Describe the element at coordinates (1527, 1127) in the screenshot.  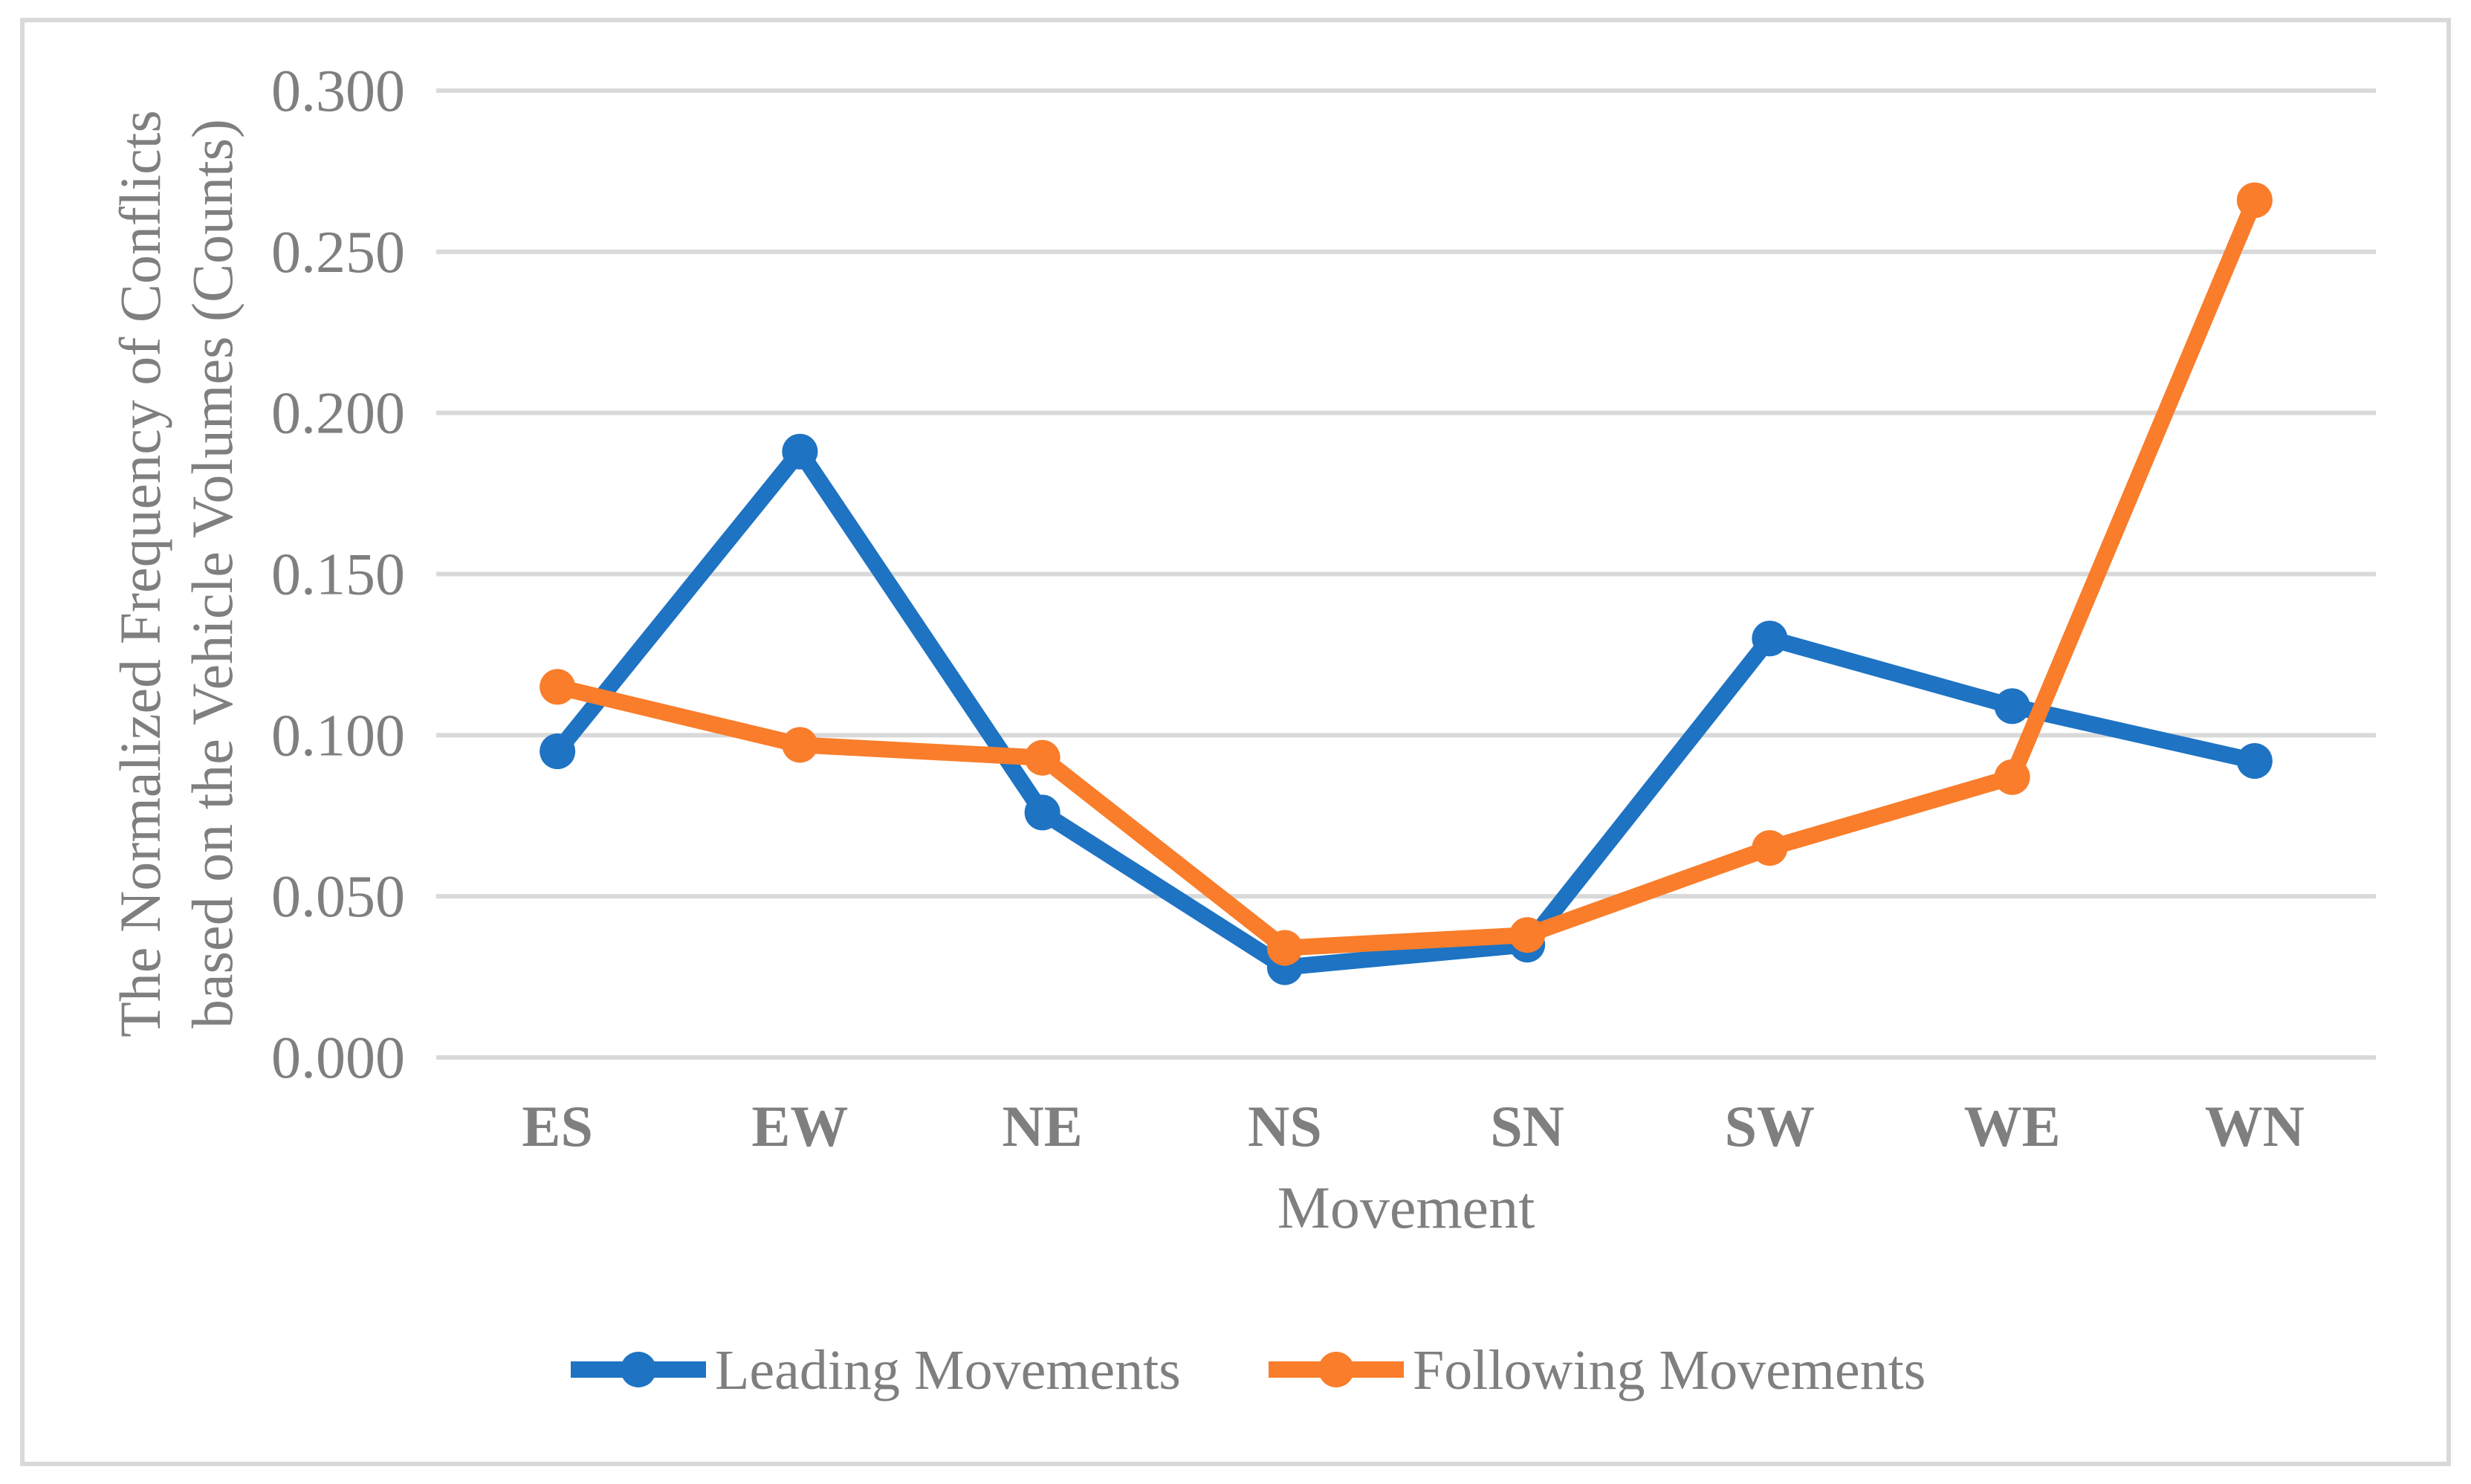
I see `category-label: SN` at that location.